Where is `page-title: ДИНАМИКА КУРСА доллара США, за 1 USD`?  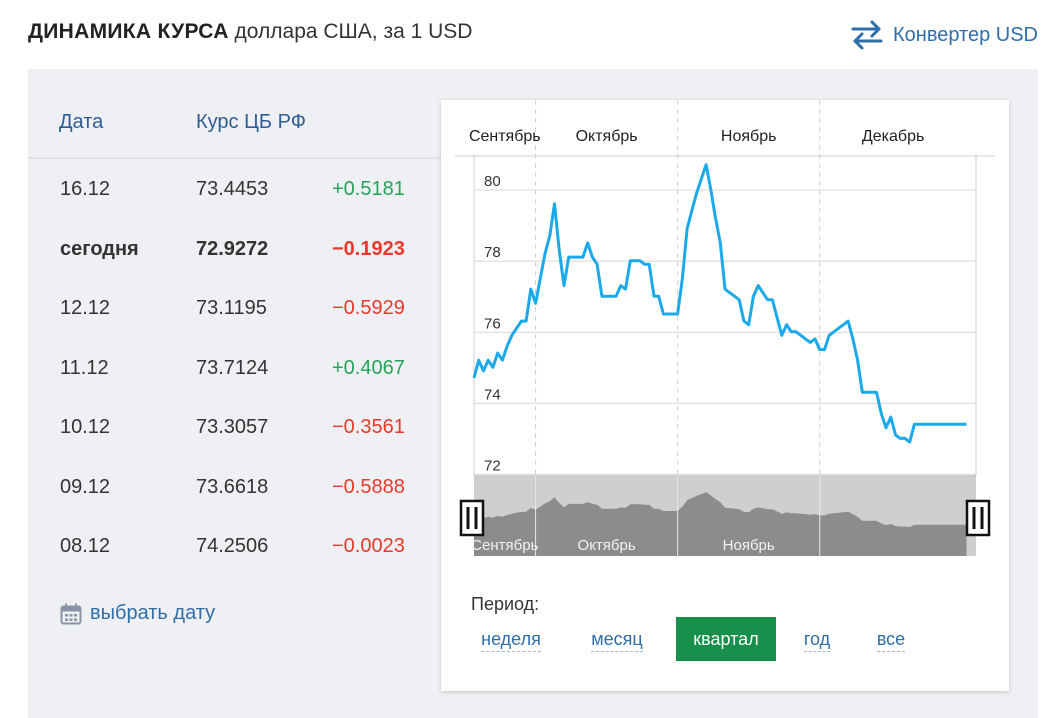
page-title: ДИНАМИКА КУРСА доллара США, за 1 USD is located at coordinates (250, 32).